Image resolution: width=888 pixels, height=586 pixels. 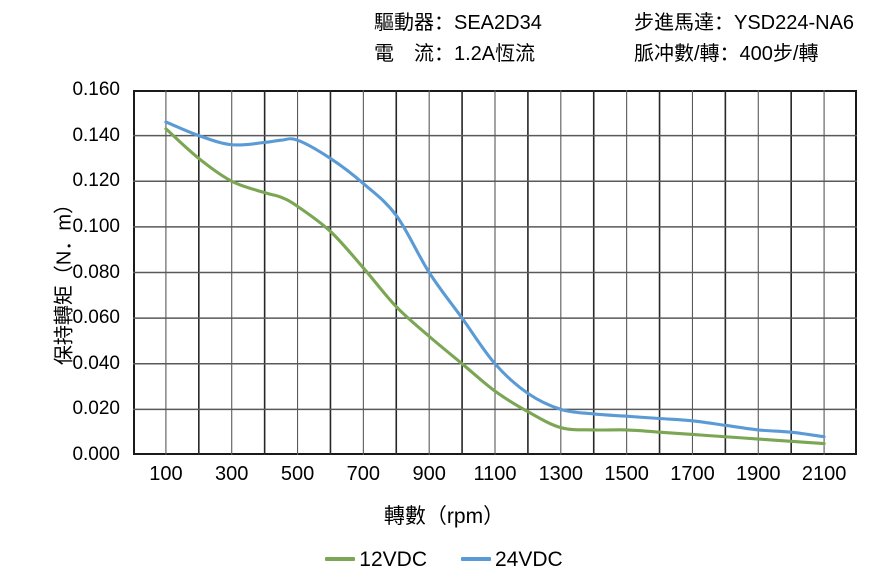 What do you see at coordinates (444, 516) in the screenshot?
I see `x-axis-title: 轉數（rpm）` at bounding box center [444, 516].